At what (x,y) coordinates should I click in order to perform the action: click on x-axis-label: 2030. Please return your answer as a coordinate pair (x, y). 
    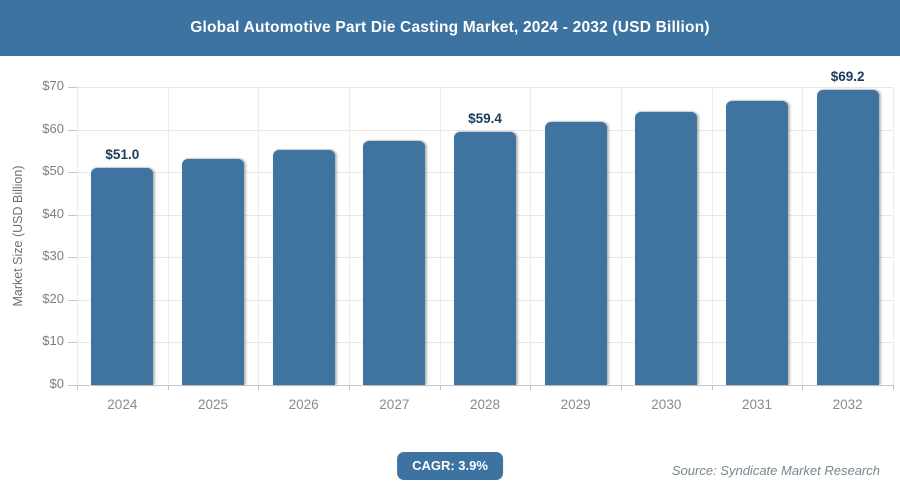
    Looking at the image, I should click on (666, 404).